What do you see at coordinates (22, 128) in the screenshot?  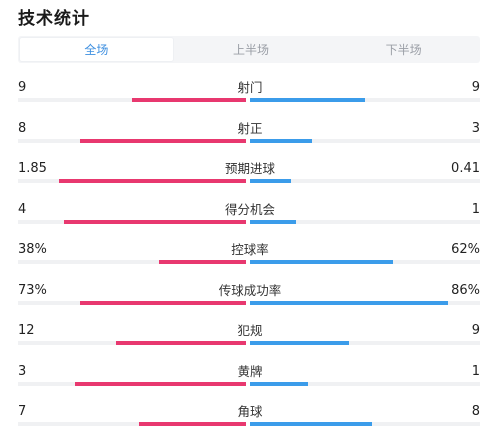 I see `home-value: 8` at bounding box center [22, 128].